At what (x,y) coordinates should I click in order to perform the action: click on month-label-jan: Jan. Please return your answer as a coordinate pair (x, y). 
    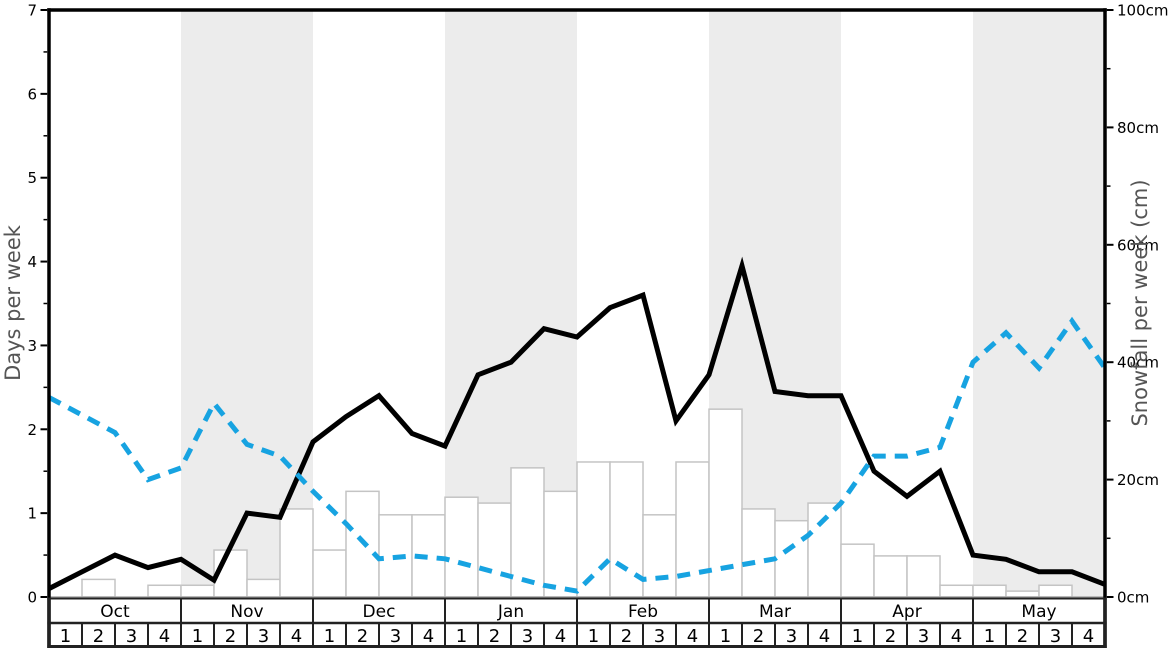
    Looking at the image, I should click on (510, 612).